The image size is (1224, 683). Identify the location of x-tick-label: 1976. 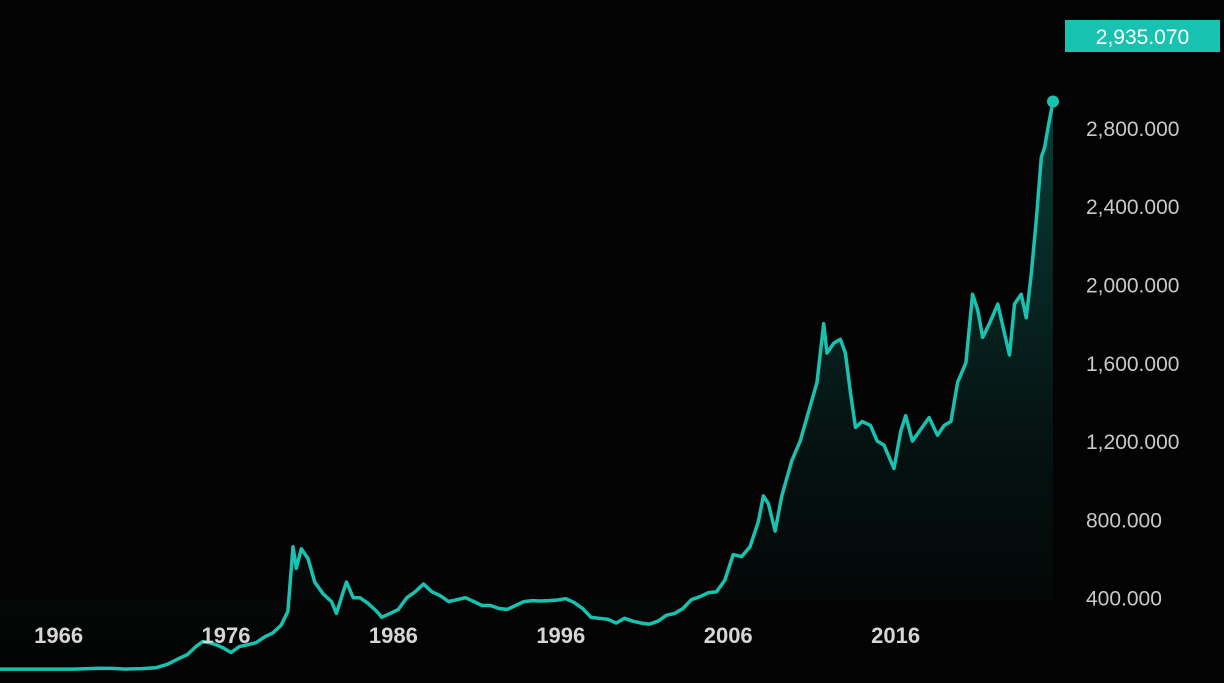
(226, 635).